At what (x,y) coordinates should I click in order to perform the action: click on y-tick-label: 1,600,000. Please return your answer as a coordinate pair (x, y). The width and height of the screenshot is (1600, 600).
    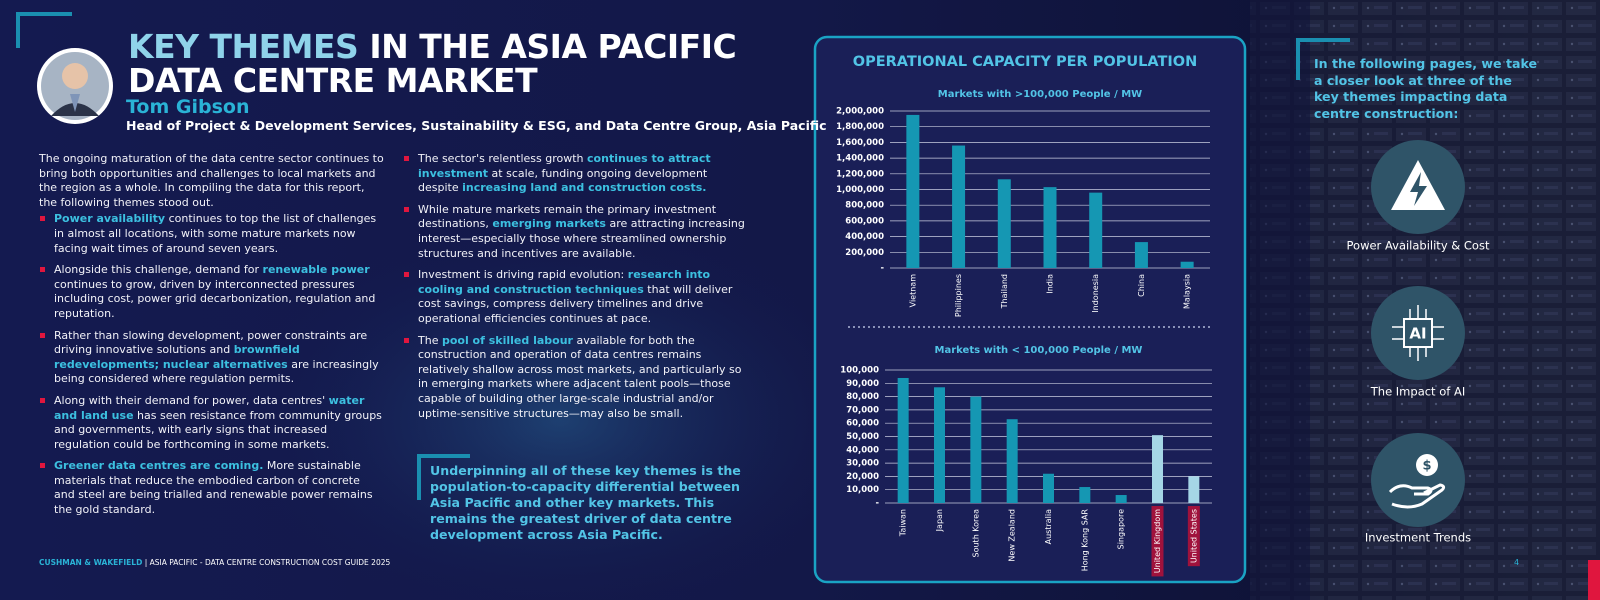
    Looking at the image, I should click on (860, 143).